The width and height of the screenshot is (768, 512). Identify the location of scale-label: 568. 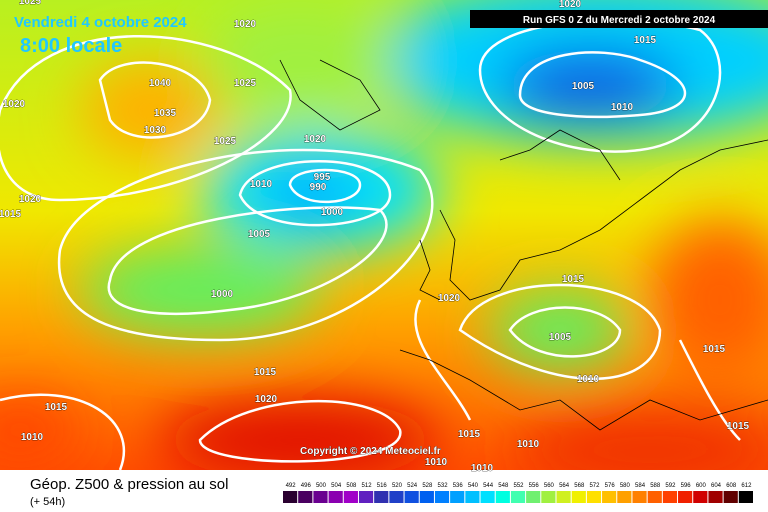
(579, 486).